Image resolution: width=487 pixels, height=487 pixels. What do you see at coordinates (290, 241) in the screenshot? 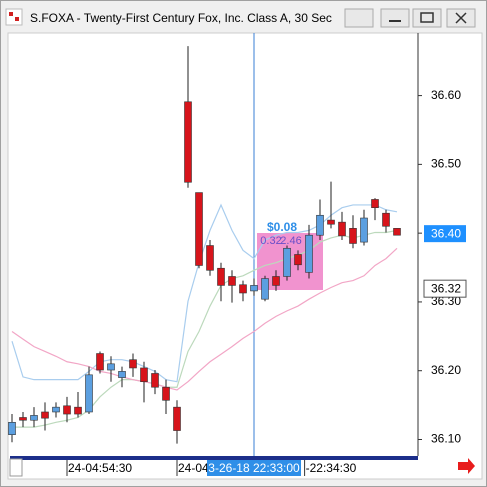
I see `measure-label: 2.46` at bounding box center [290, 241].